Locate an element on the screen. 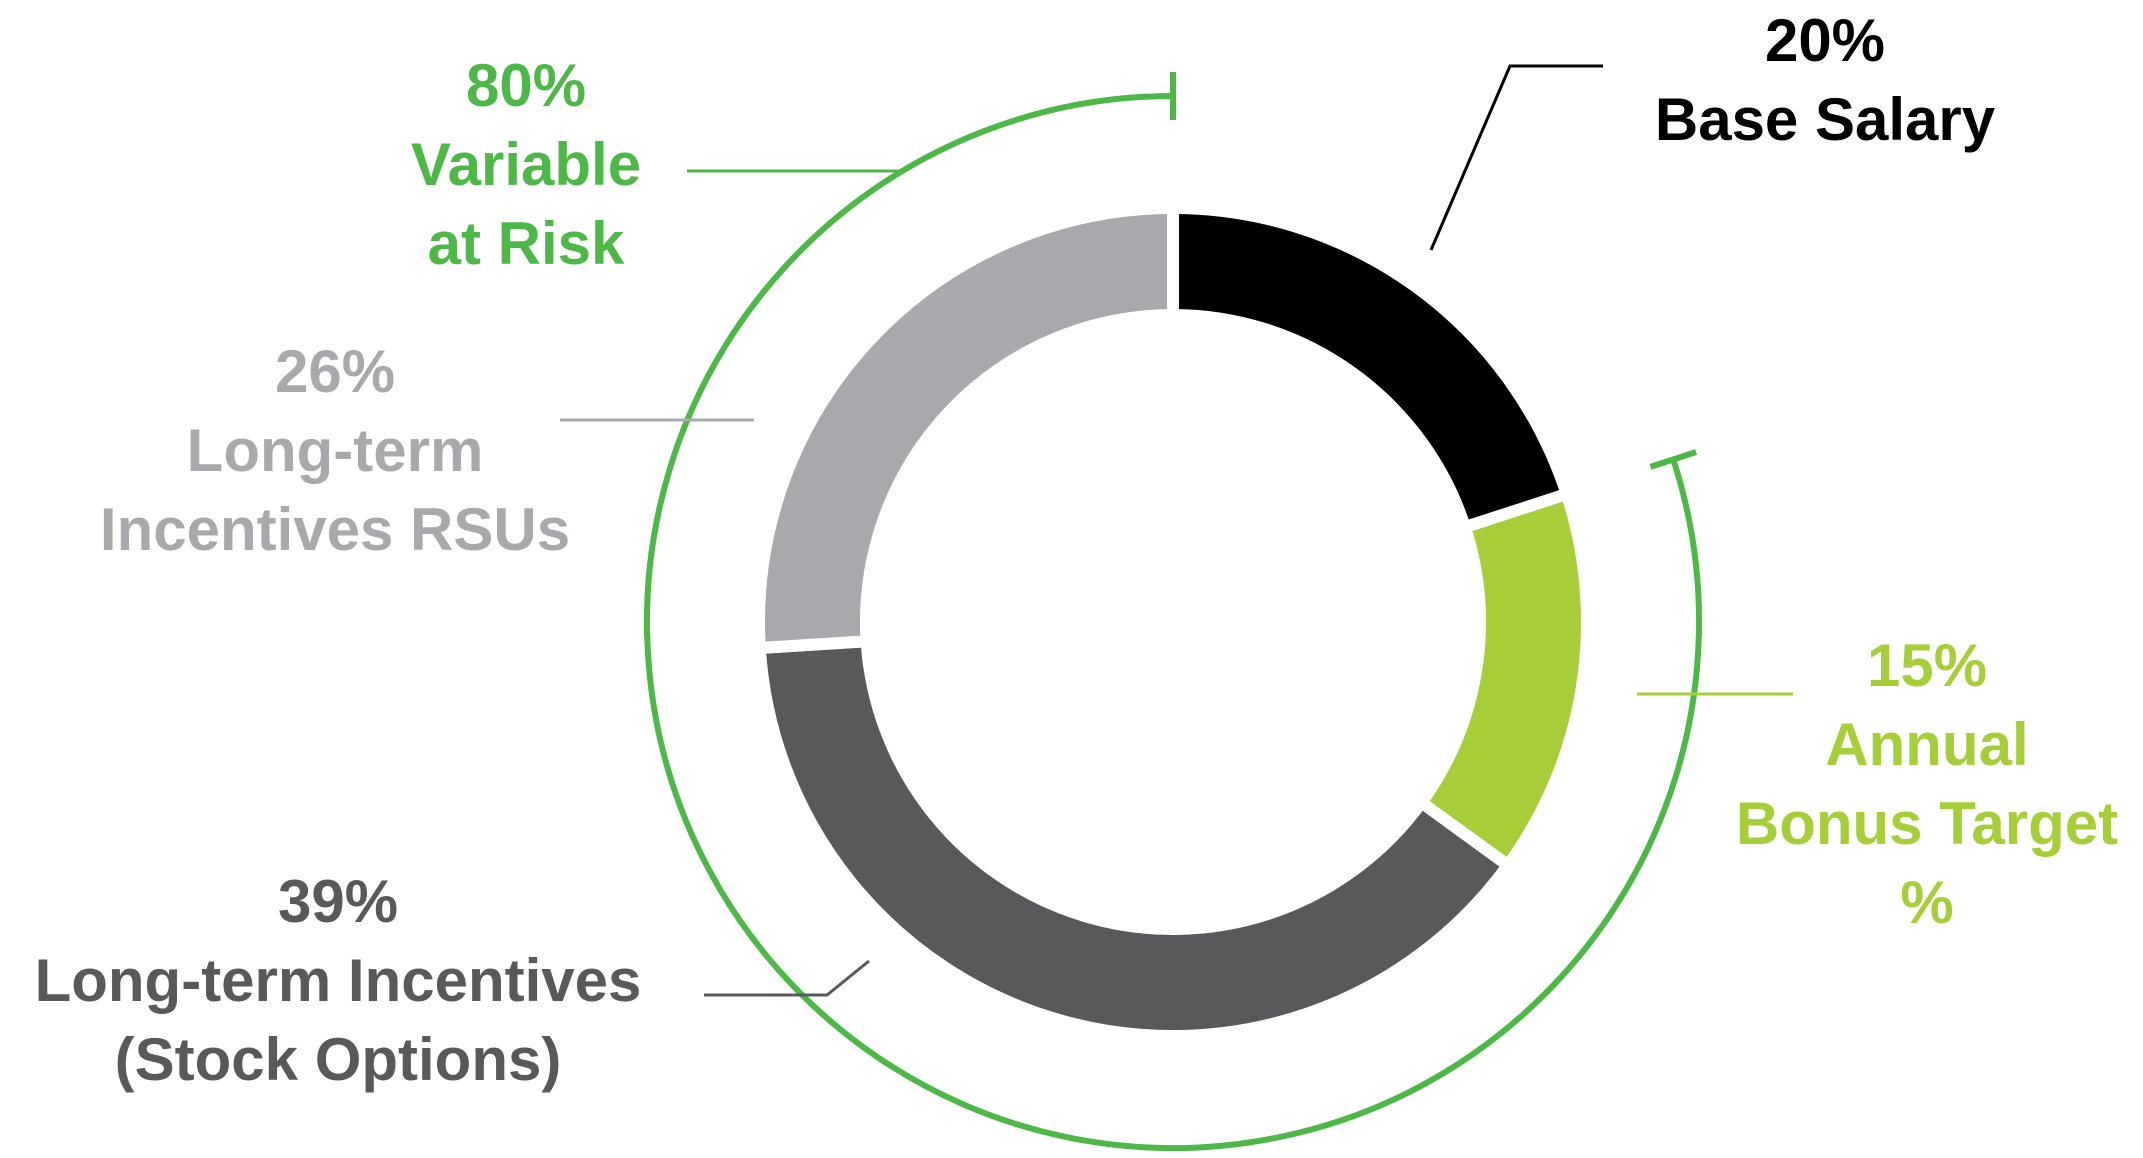  annotation-text: Variable at Risk is located at coordinates (526, 204).